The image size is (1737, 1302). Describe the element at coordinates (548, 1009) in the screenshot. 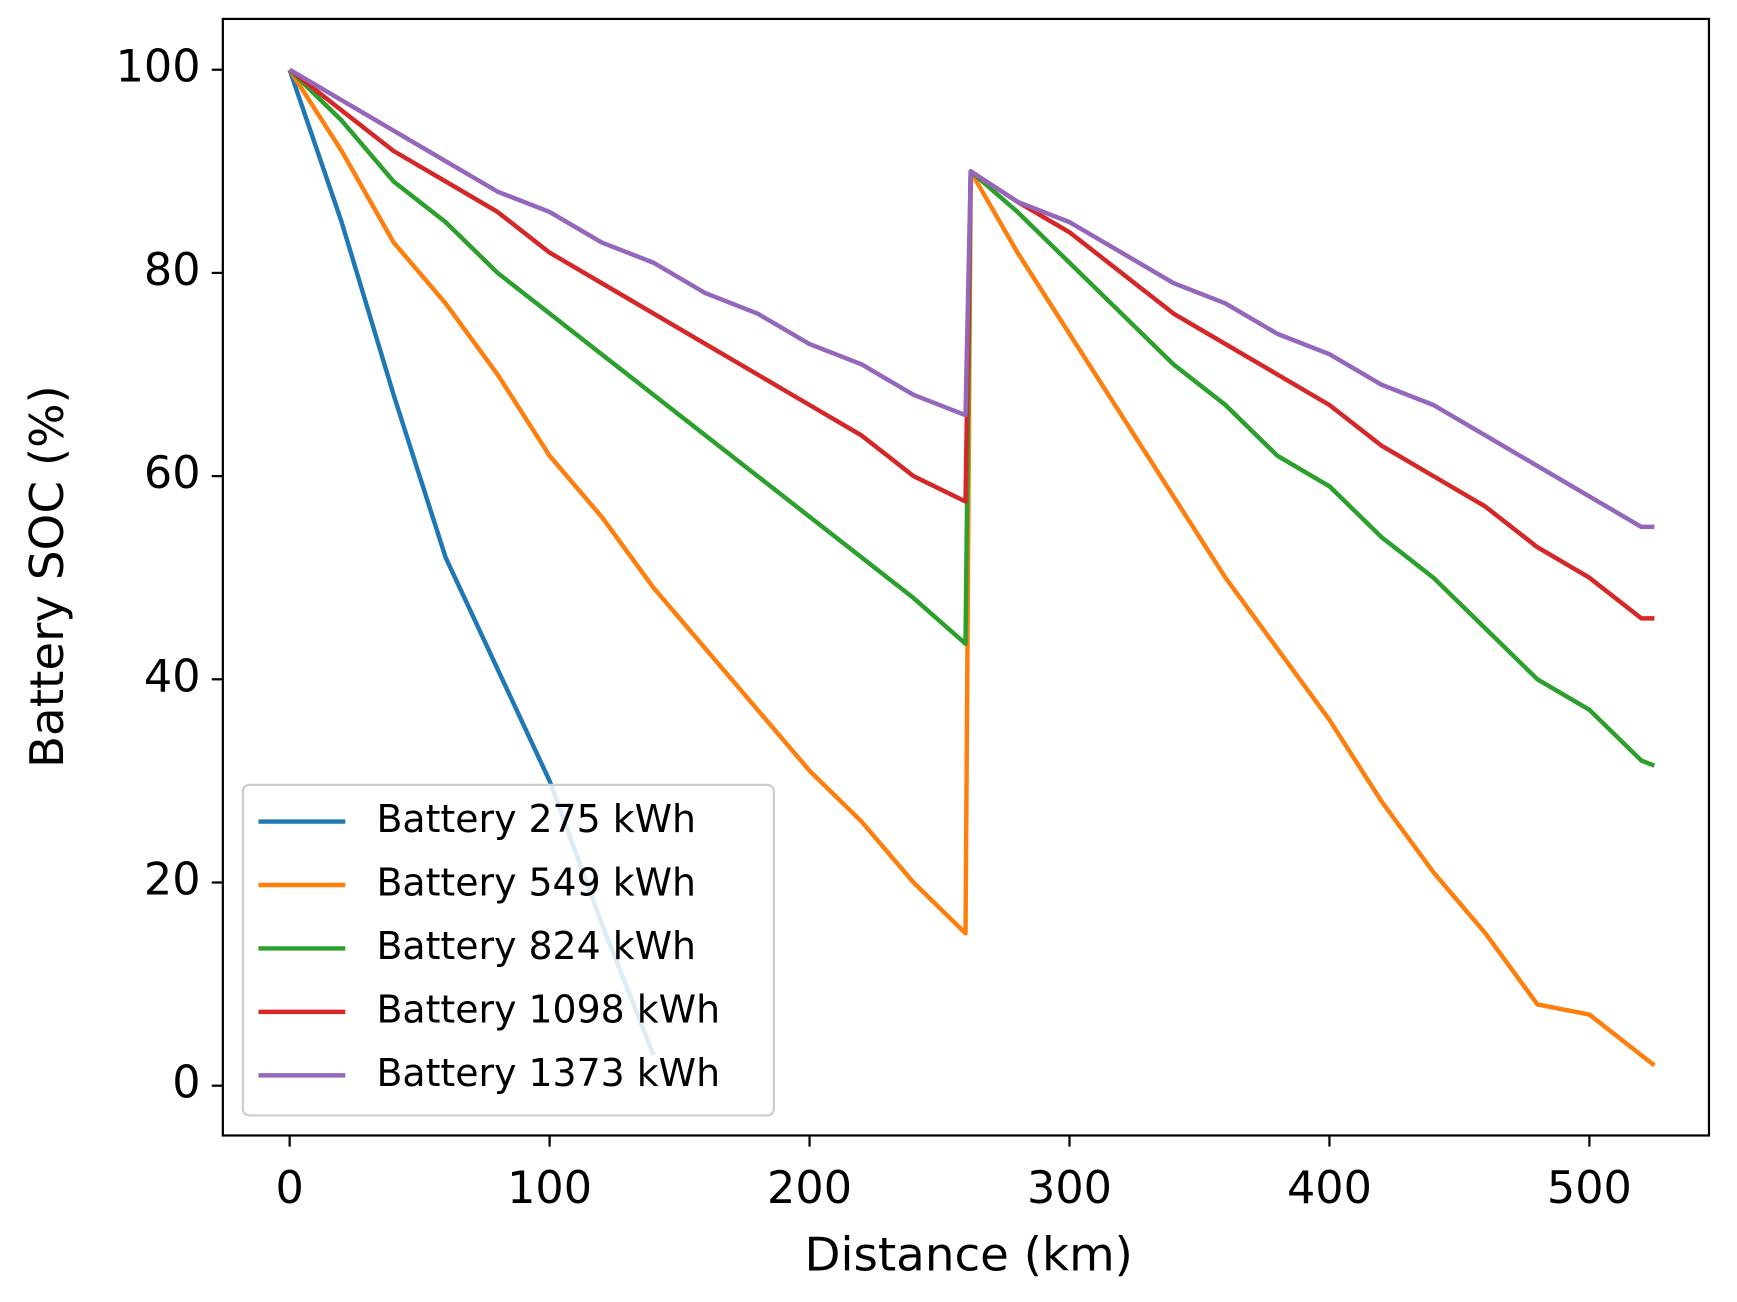

I see `legend-label: Battery 1098 kWh` at that location.